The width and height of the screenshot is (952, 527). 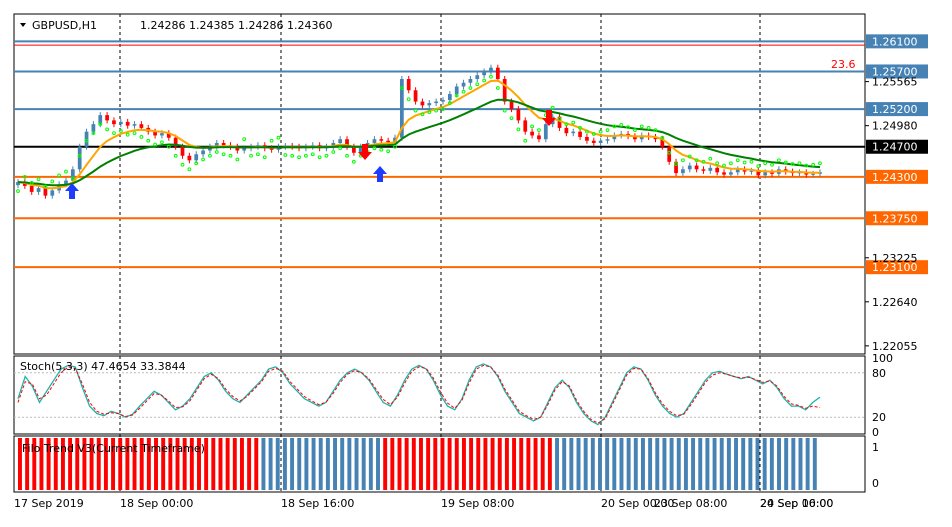 What do you see at coordinates (365, 152) in the screenshot?
I see `sell-arrow-icon` at bounding box center [365, 152].